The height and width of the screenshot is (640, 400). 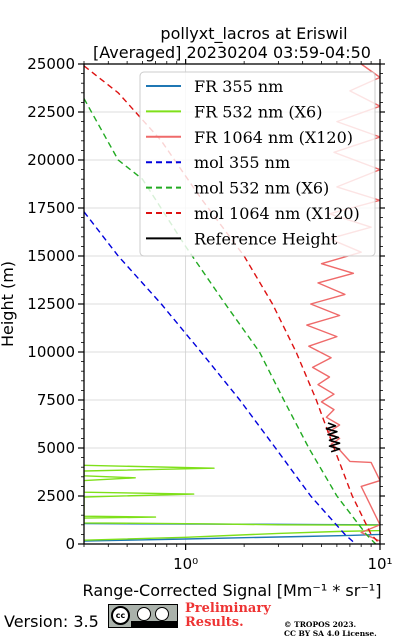 I want to click on y-tick-label: 17500, so click(x=51, y=208).